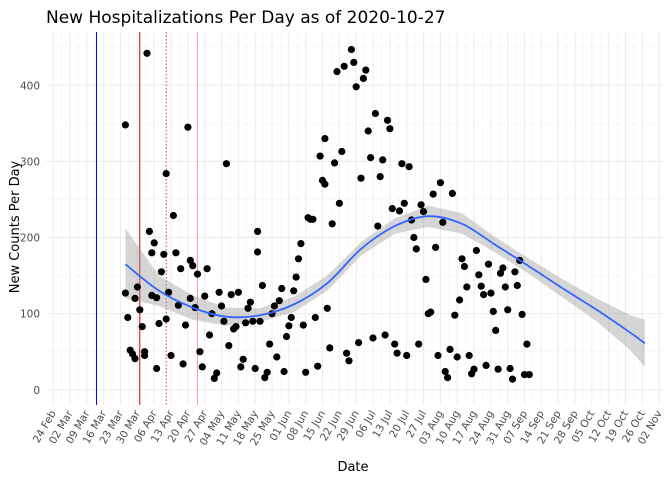  Describe the element at coordinates (36, 391) in the screenshot. I see `y-tick-label: 0` at that location.